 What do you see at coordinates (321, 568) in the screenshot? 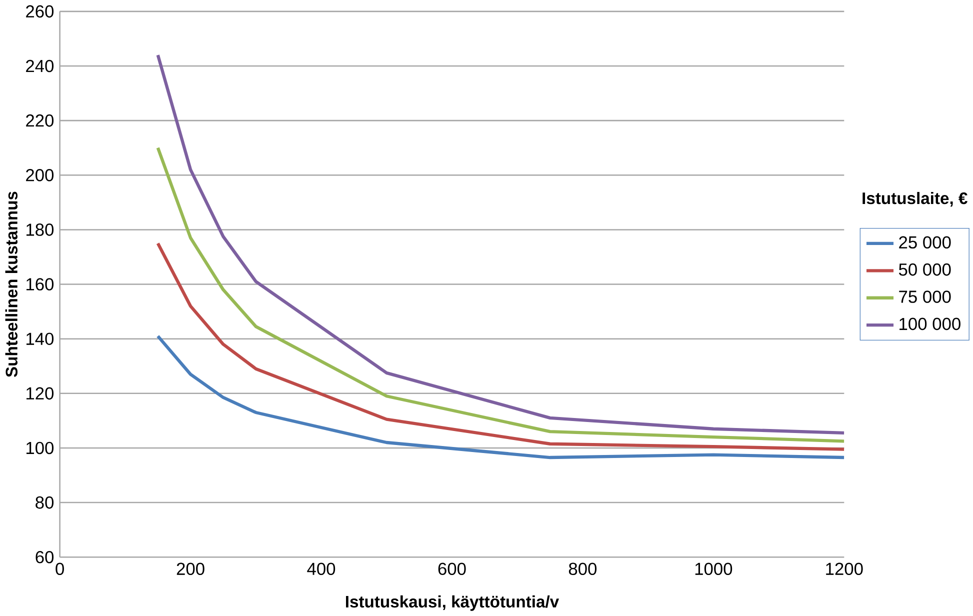
I see `x-tick-label: 400` at bounding box center [321, 568].